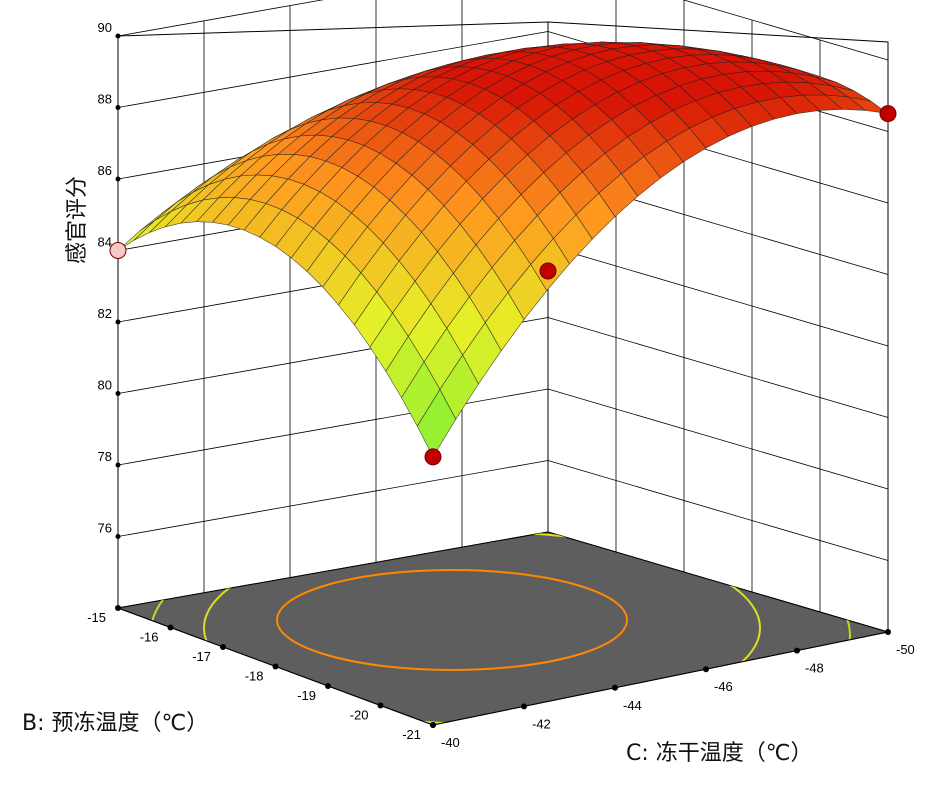 The image size is (933, 787). Describe the element at coordinates (411, 734) in the screenshot. I see `b-tick-label: -21` at that location.